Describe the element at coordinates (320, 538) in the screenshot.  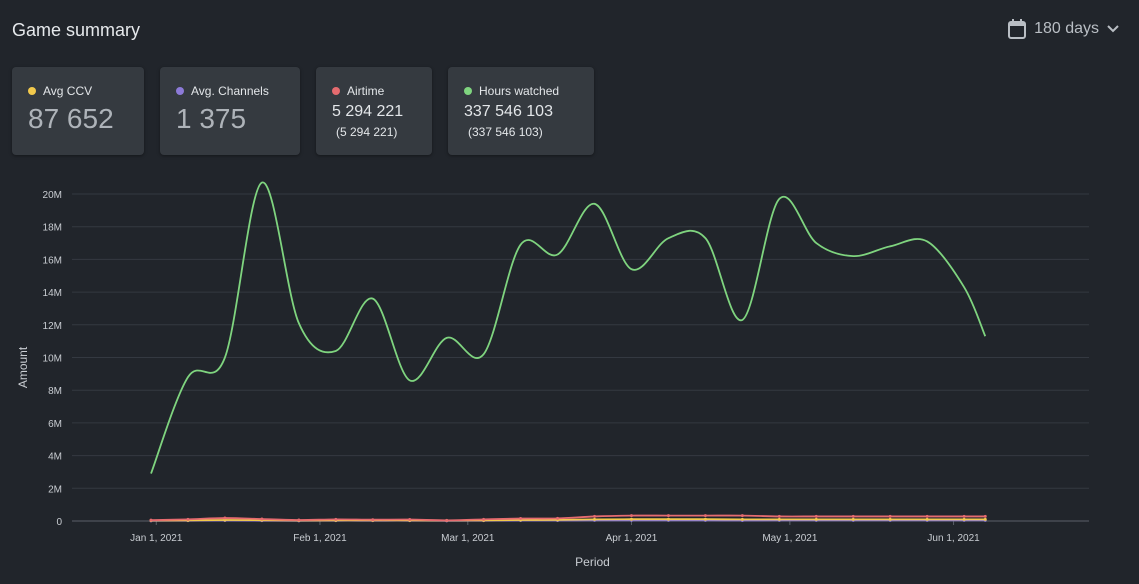
I see `x-tick-label: Feb 1, 2021` at that location.